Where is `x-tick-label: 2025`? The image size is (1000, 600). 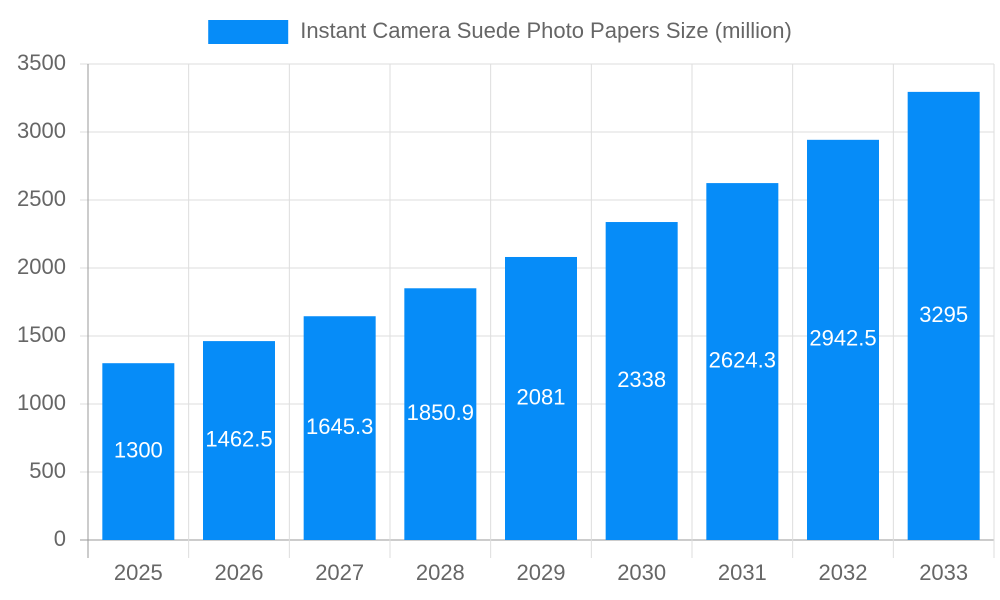 x-tick-label: 2025 is located at coordinates (138, 572).